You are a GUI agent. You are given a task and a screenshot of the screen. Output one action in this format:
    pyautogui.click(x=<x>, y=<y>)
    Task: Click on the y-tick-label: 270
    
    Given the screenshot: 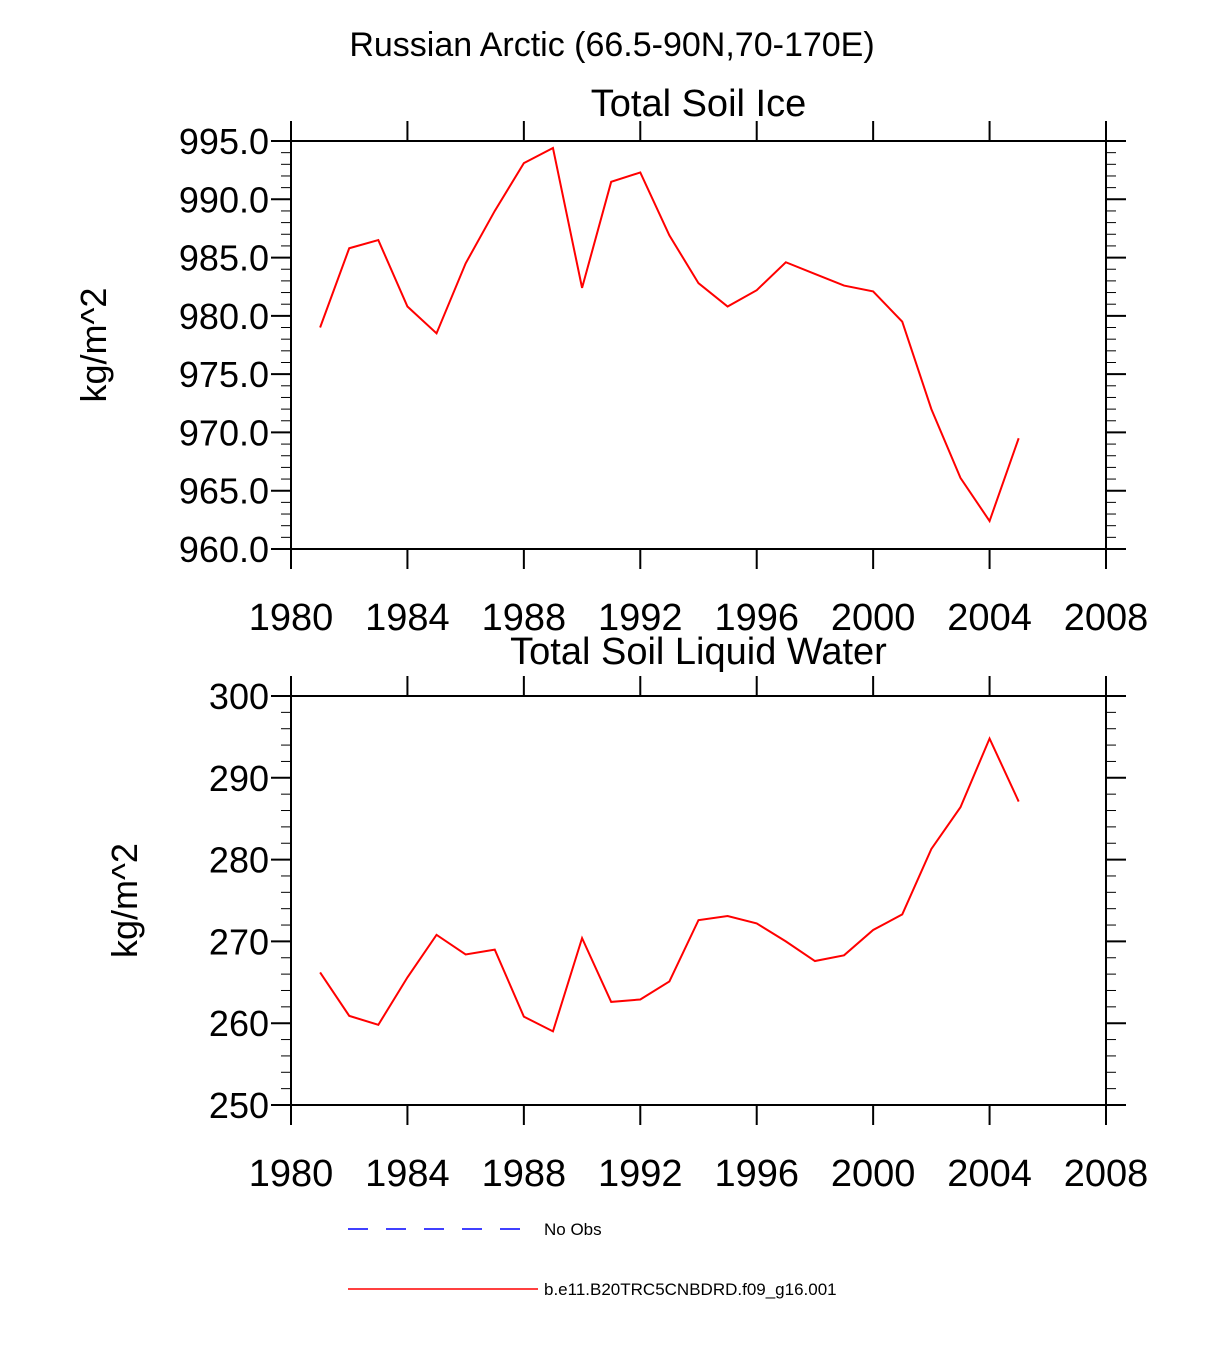 What is the action you would take?
    pyautogui.click(x=239, y=941)
    